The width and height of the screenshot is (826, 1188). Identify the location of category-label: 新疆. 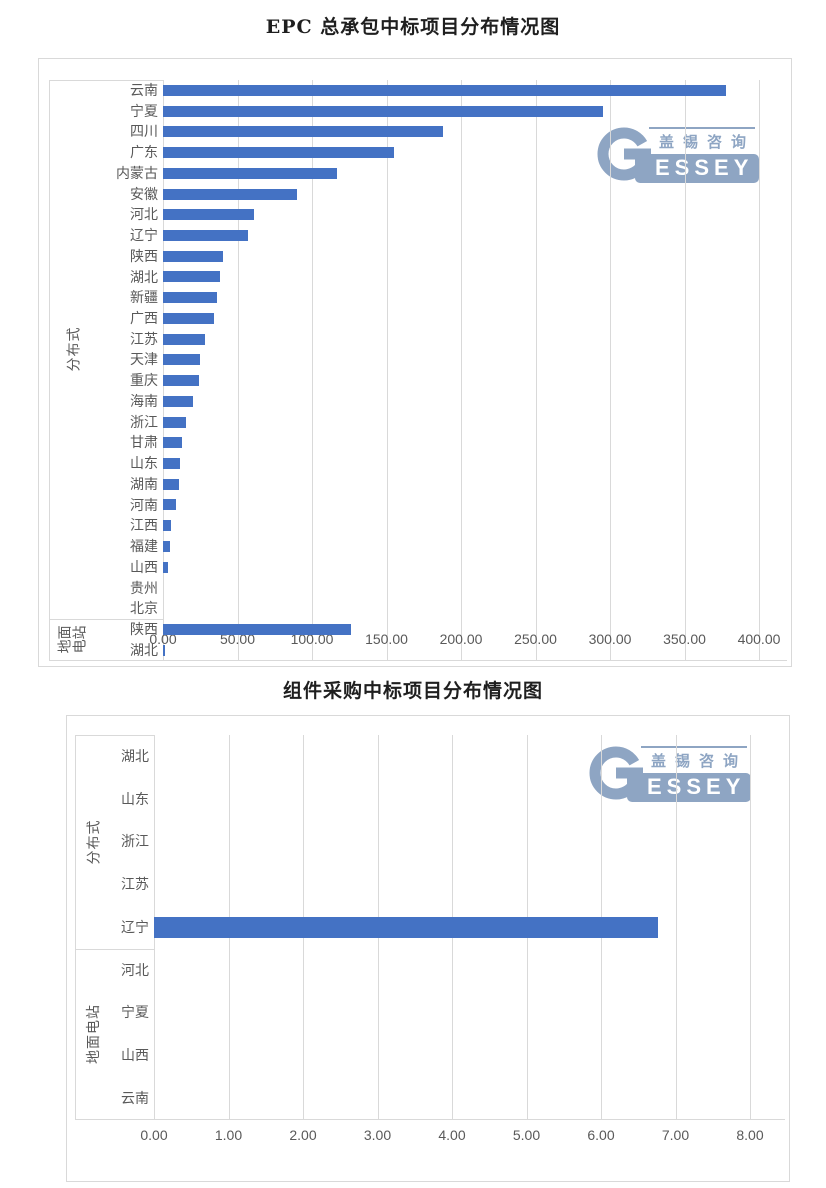
(144, 297).